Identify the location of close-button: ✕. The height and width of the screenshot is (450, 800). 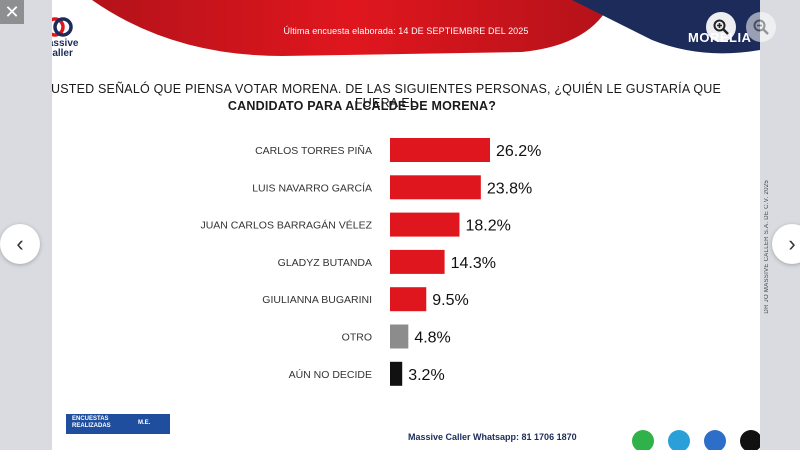
(12, 12).